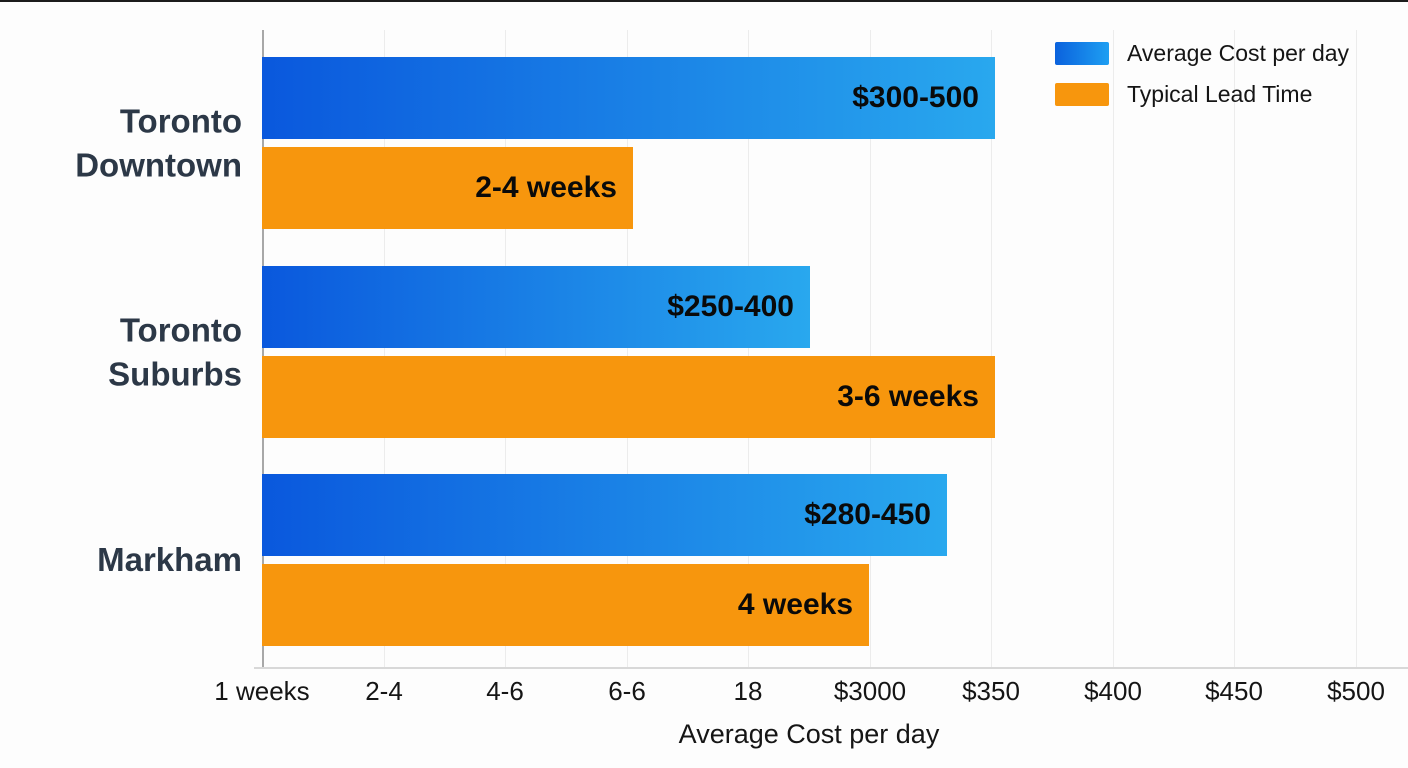  What do you see at coordinates (1234, 691) in the screenshot?
I see `x-tick-label: $450` at bounding box center [1234, 691].